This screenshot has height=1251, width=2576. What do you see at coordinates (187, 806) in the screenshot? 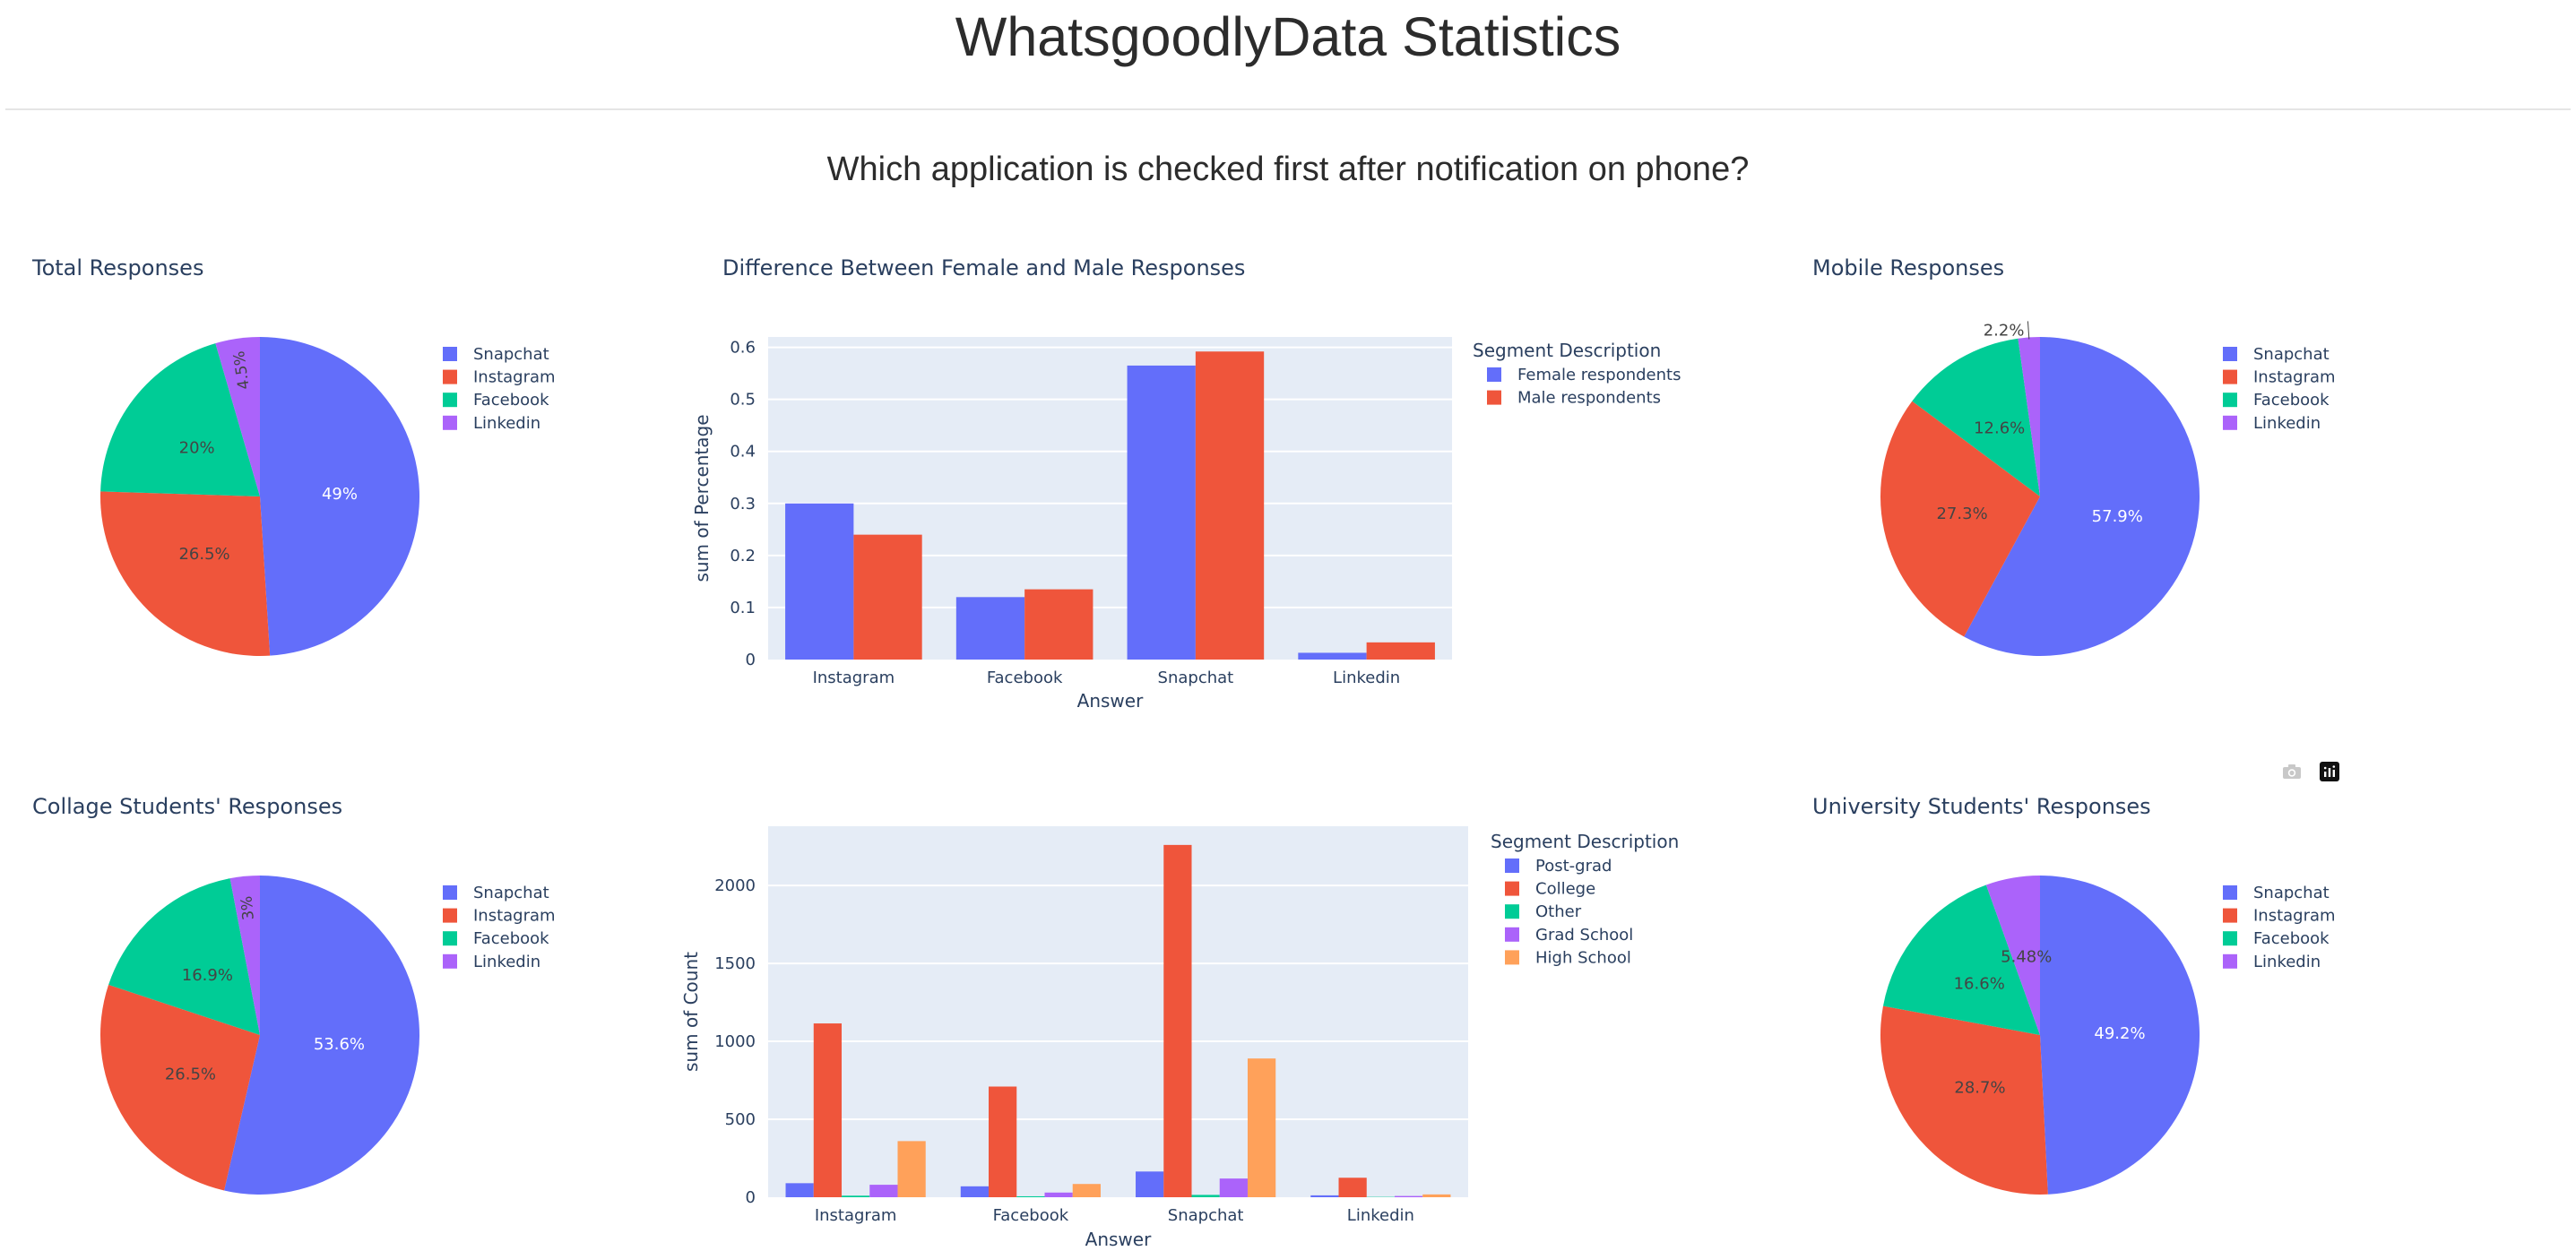
I see `chart-title-college: Collage Students' Responses` at bounding box center [187, 806].